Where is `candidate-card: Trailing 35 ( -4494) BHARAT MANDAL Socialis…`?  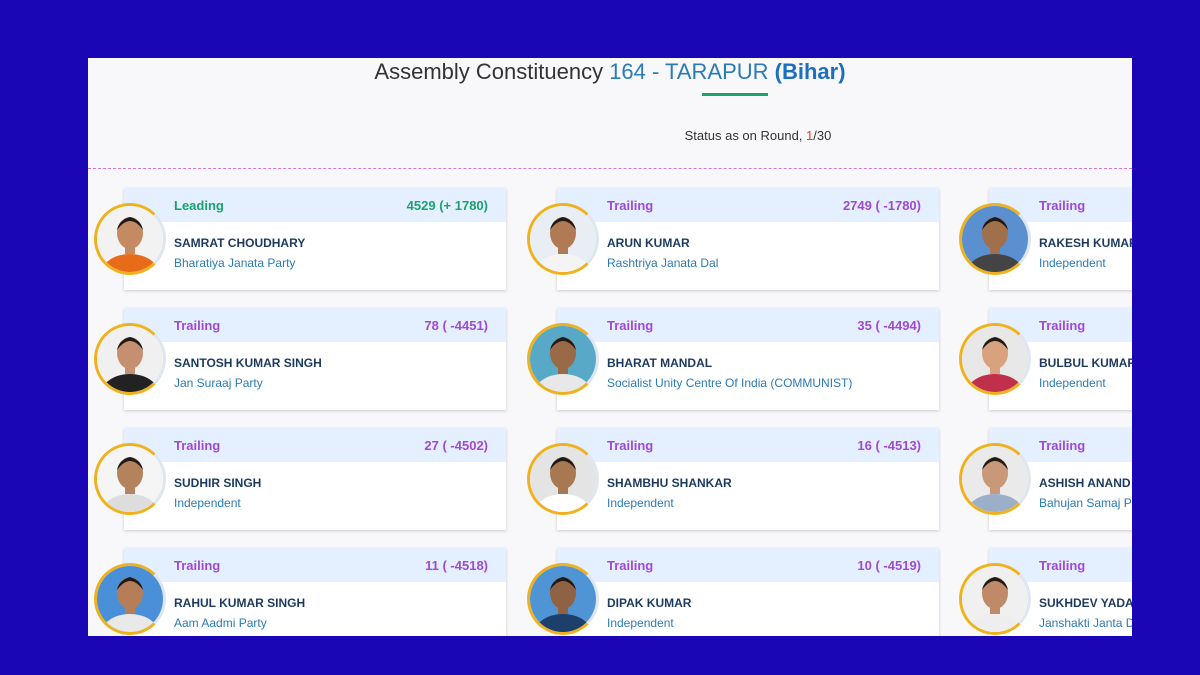 candidate-card: Trailing 35 ( -4494) BHARAT MANDAL Socialis… is located at coordinates (748, 359).